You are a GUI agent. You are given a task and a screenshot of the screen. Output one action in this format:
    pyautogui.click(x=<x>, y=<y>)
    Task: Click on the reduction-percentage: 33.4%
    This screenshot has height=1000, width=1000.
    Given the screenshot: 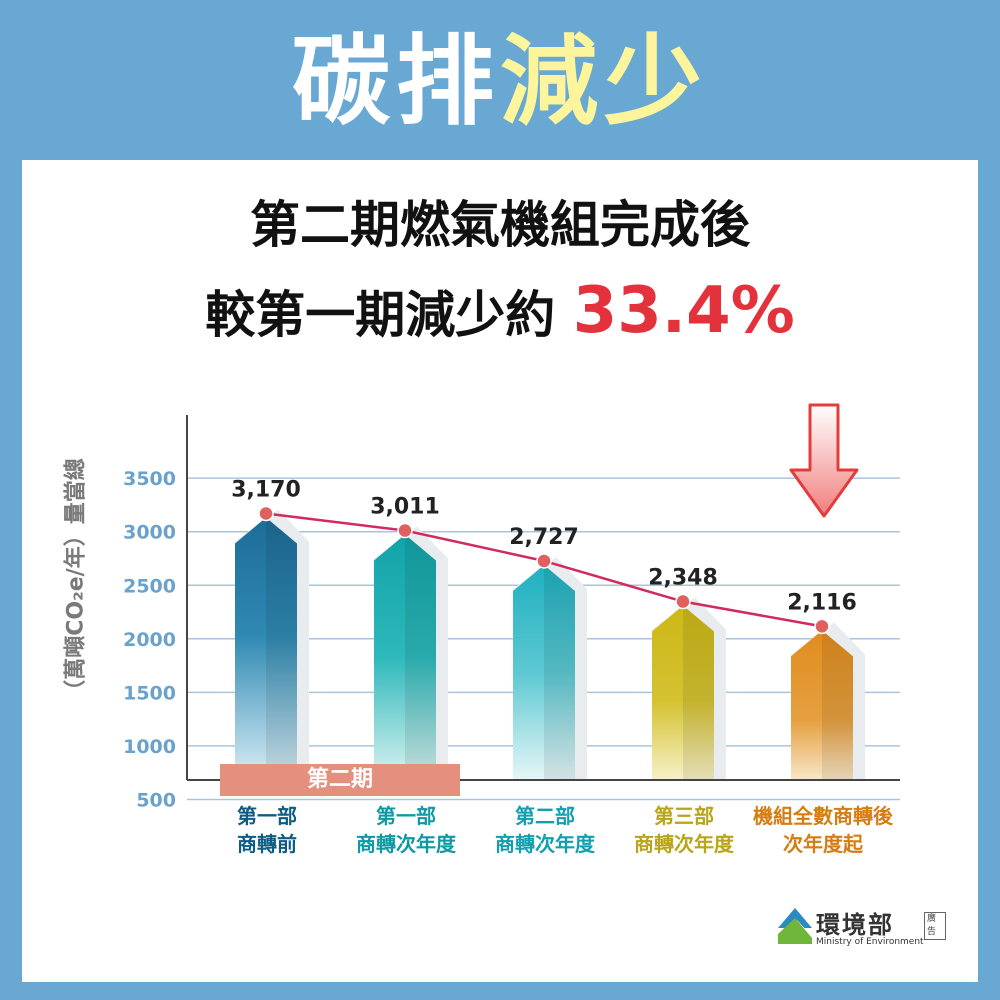 What is the action you would take?
    pyautogui.click(x=683, y=311)
    